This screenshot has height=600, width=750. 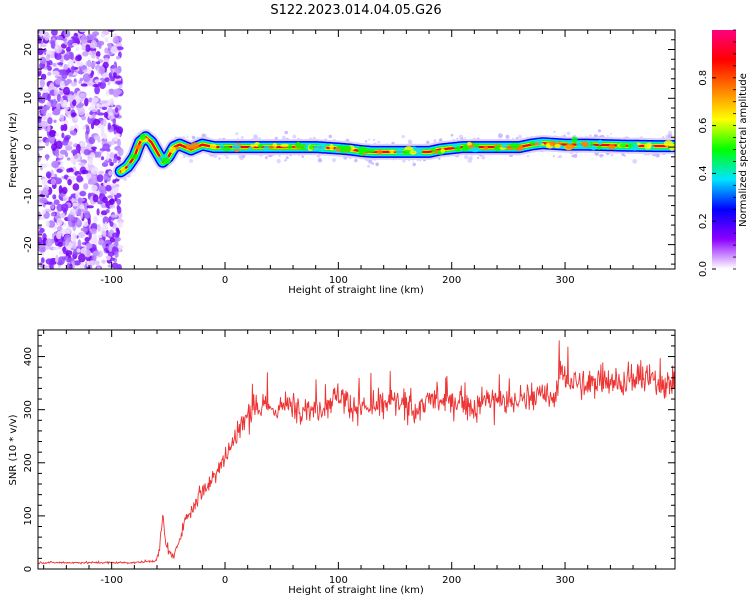 I want to click on x-tick-label: -100, so click(x=111, y=280).